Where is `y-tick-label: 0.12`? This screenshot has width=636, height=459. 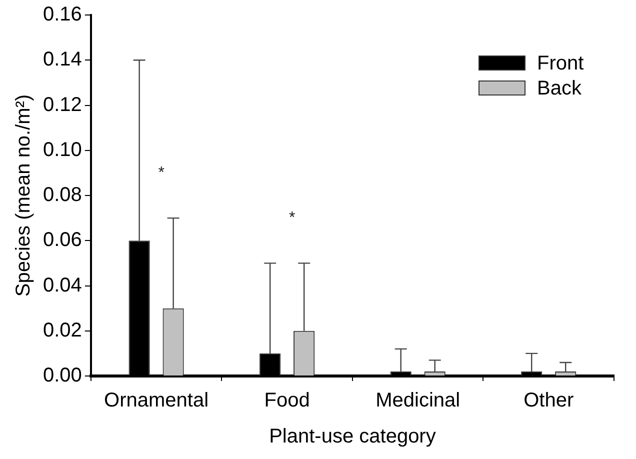 y-tick-label: 0.12 is located at coordinates (62, 105).